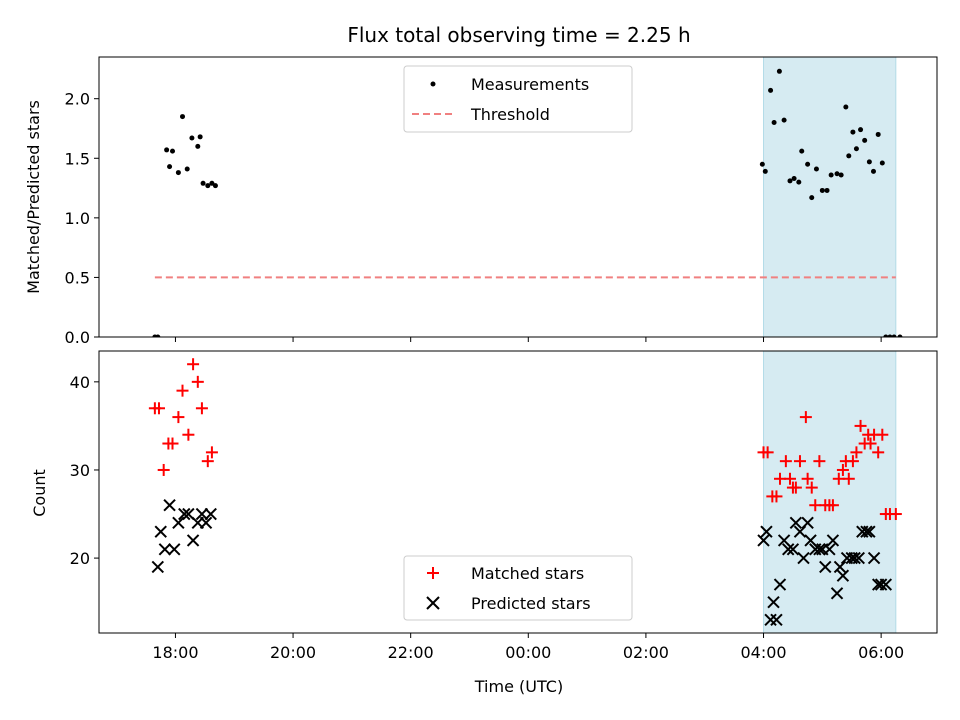 This screenshot has width=960, height=720. I want to click on top-y-axis-label: Matched/Predicted stars, so click(33, 197).